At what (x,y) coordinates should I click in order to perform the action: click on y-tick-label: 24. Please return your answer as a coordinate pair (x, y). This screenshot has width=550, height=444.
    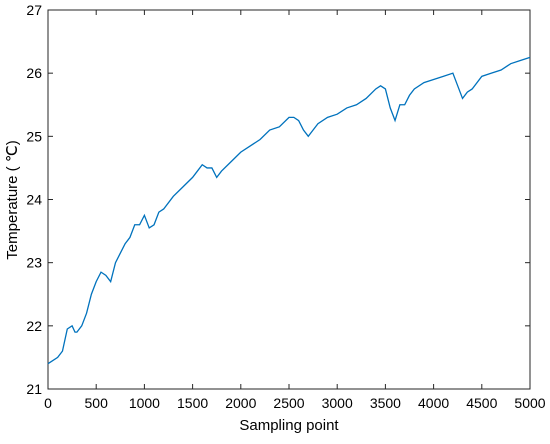
    Looking at the image, I should click on (34, 200).